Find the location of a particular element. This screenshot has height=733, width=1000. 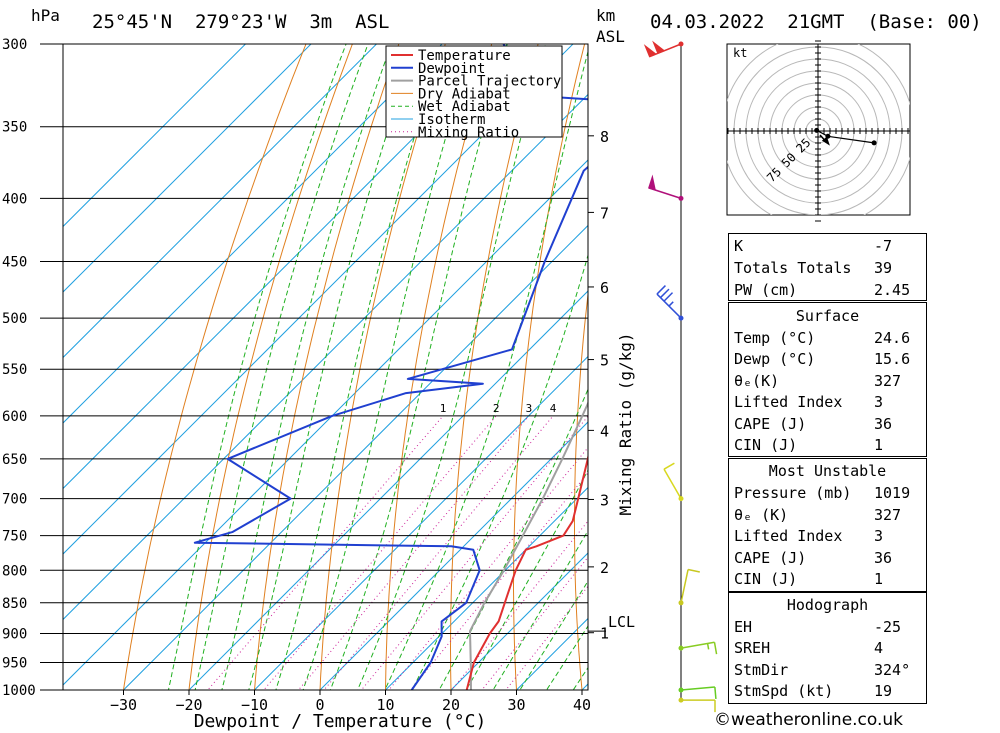

legend-entry: Dry Adiabat is located at coordinates (464, 94).